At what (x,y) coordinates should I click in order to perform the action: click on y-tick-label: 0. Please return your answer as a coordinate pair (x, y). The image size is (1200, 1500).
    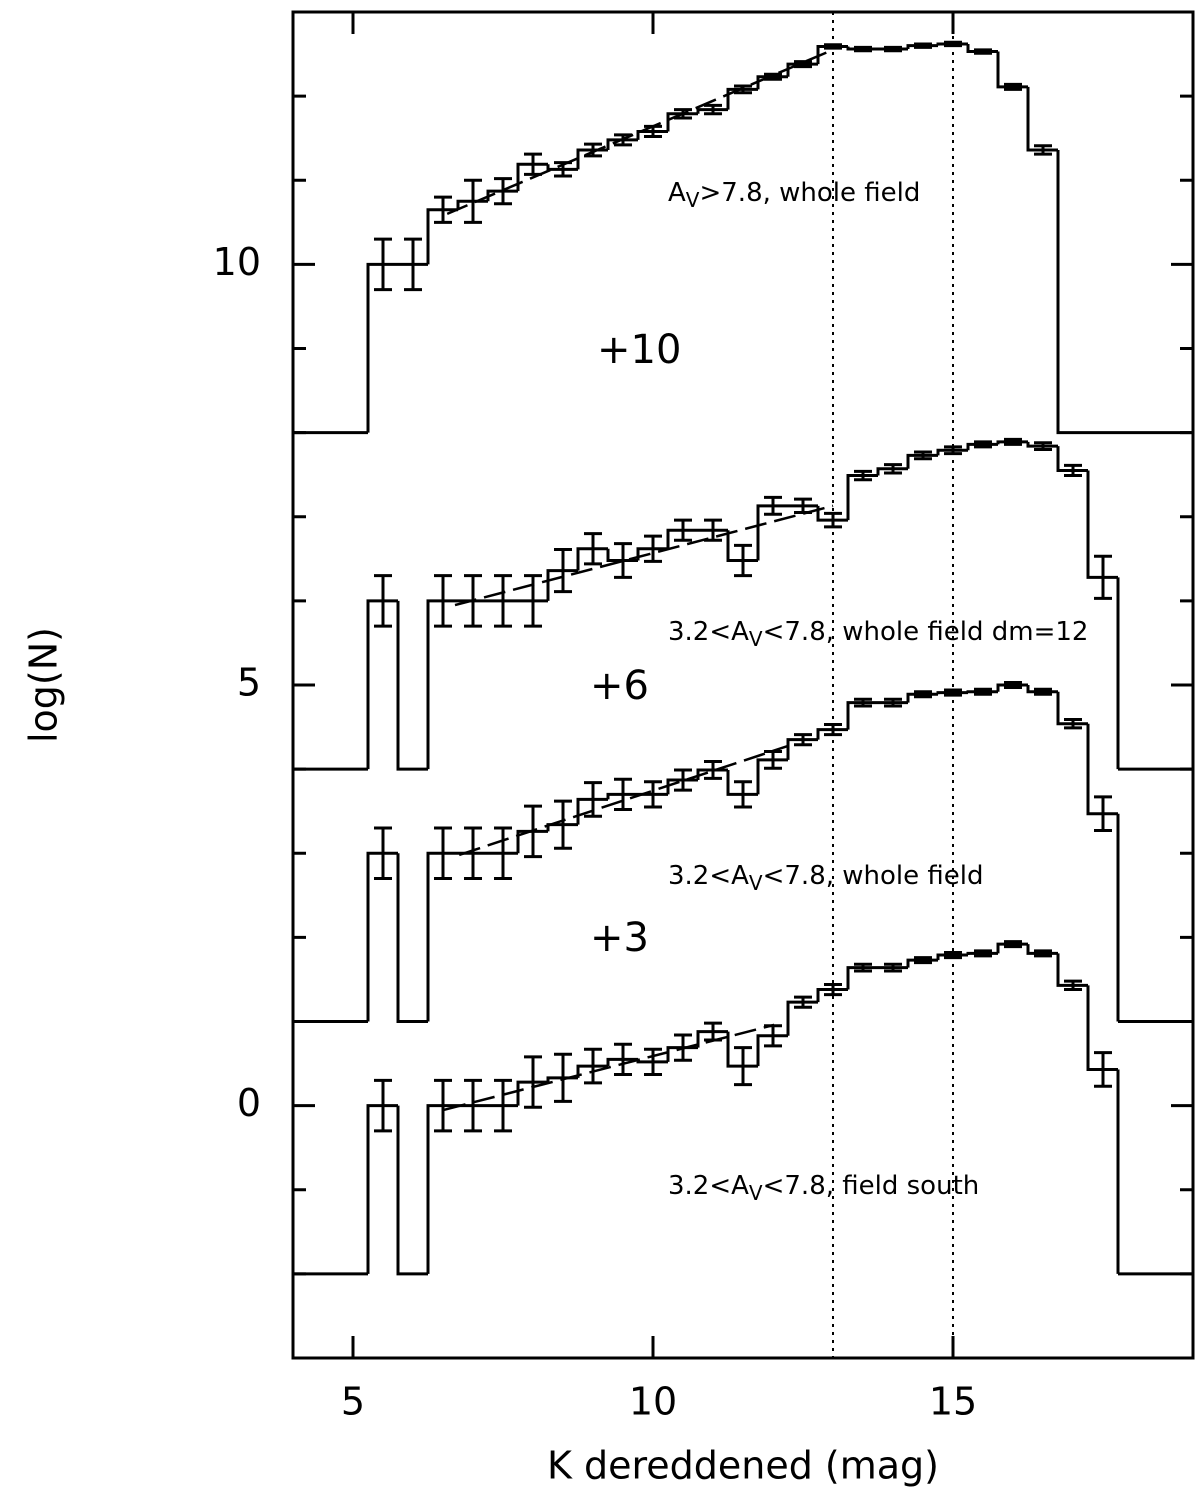
    Looking at the image, I should click on (249, 1103).